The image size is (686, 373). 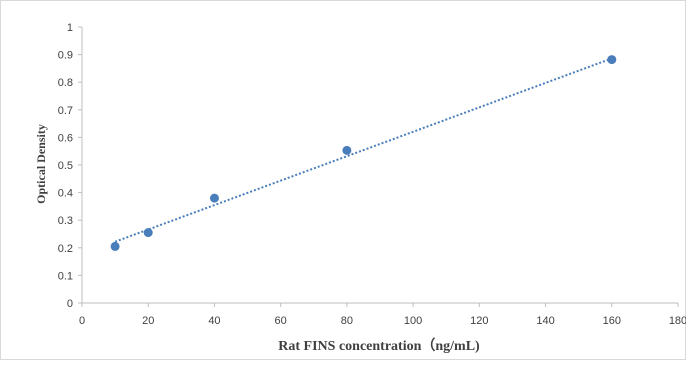 What do you see at coordinates (65, 83) in the screenshot?
I see `y-tick-label: 0.8` at bounding box center [65, 83].